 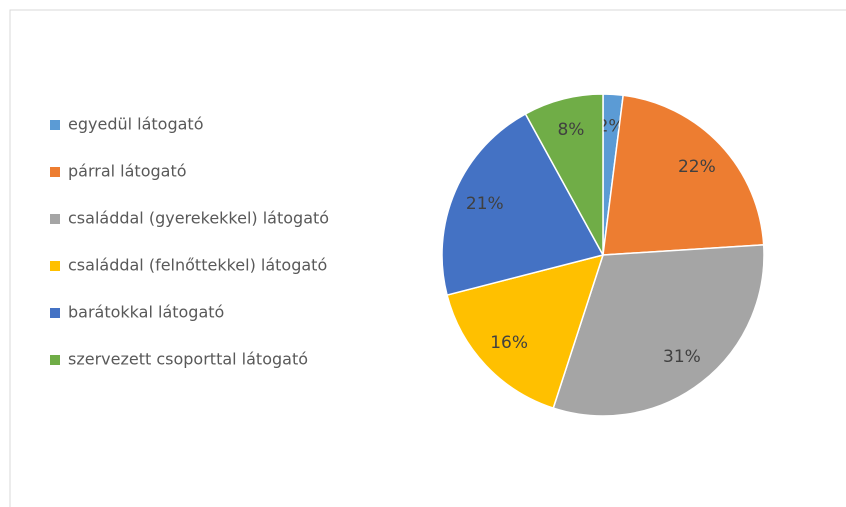 What do you see at coordinates (485, 204) in the screenshot?
I see `value-label: 21%` at bounding box center [485, 204].